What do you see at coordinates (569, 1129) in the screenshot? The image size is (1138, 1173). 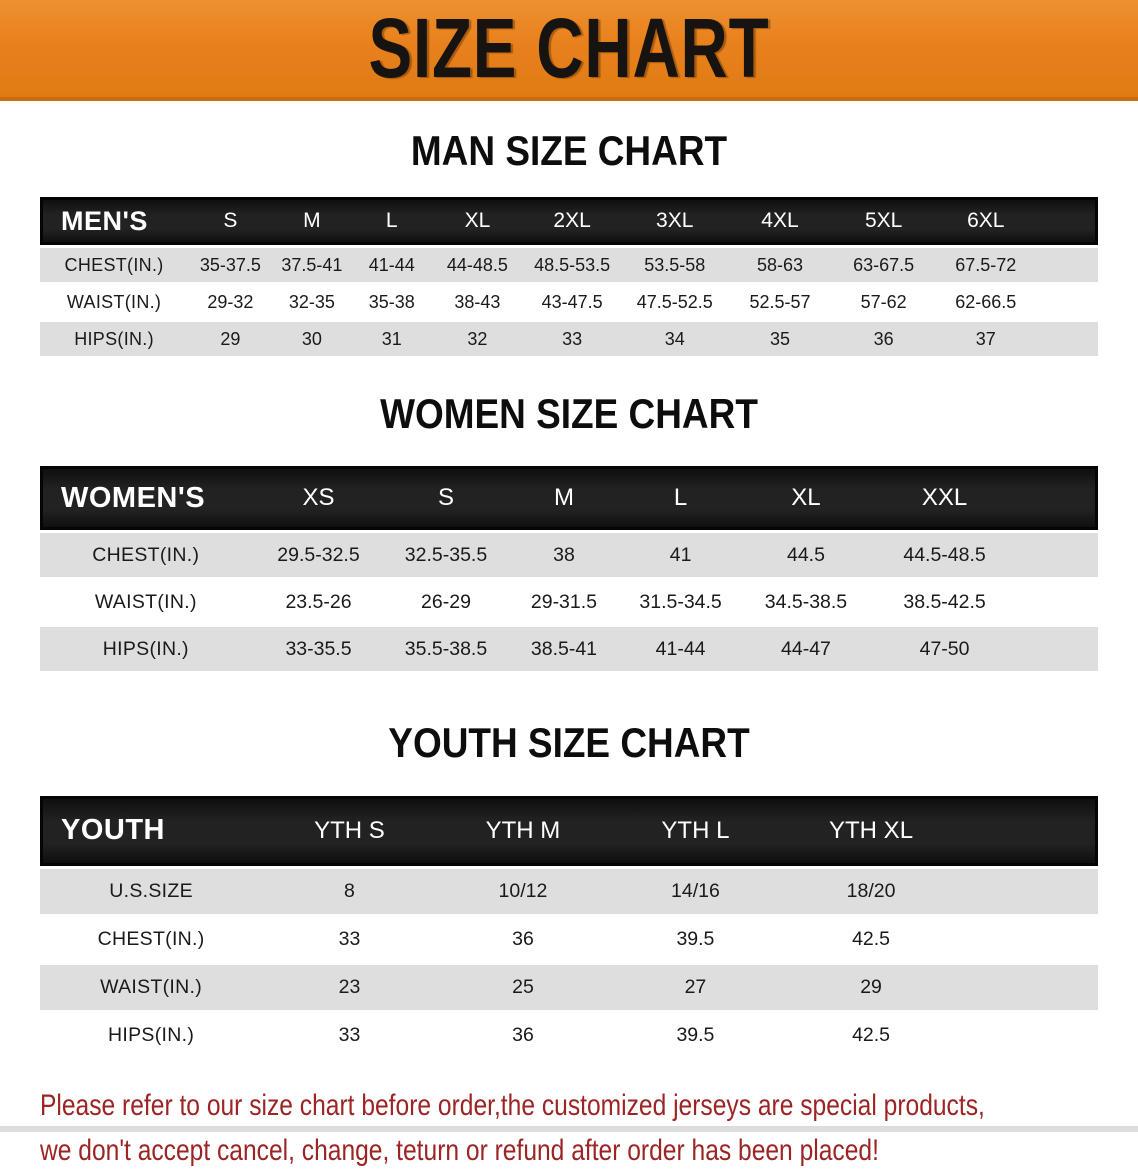 I see `bottom-edge-strip` at bounding box center [569, 1129].